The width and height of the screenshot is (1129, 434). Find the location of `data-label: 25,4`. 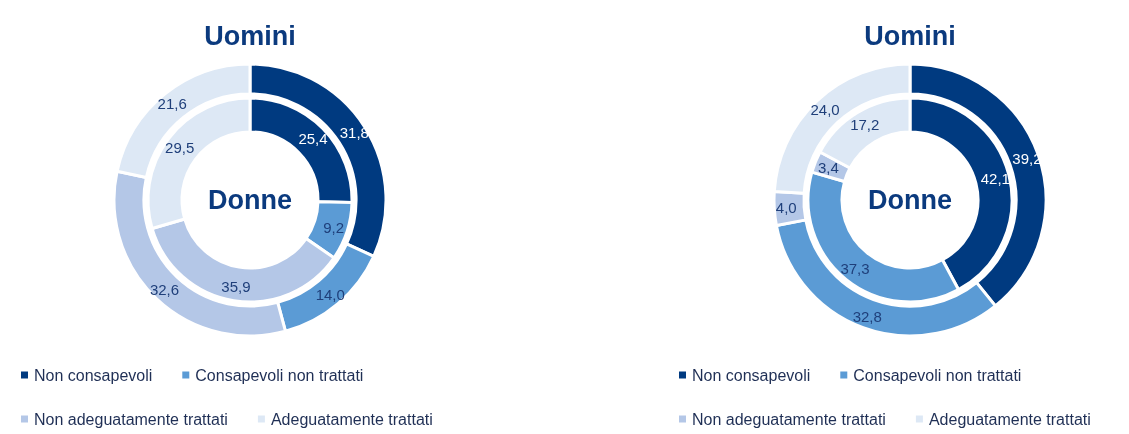

data-label: 25,4 is located at coordinates (313, 139).